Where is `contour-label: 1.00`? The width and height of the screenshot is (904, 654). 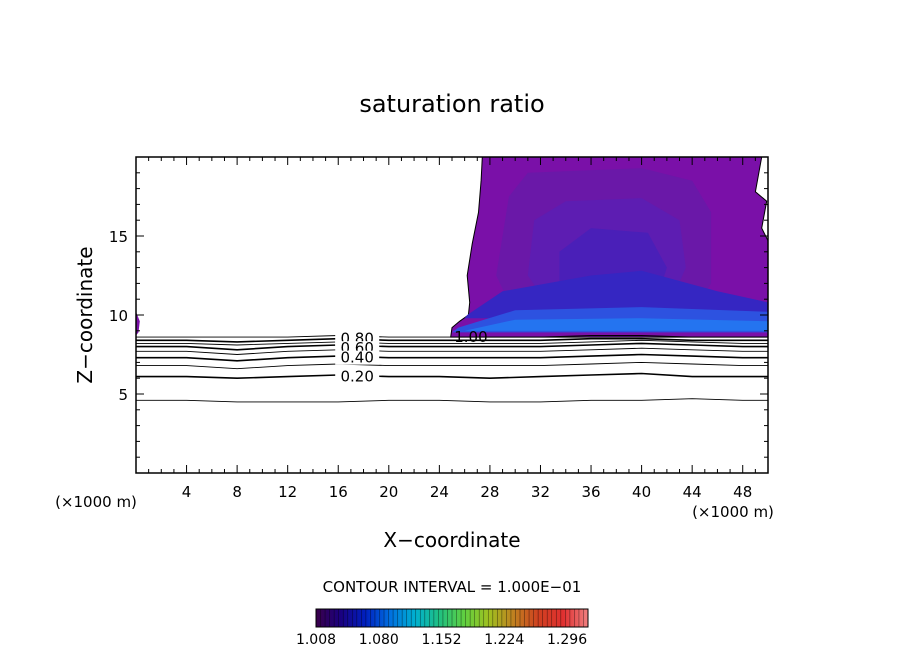
contour-label: 1.00 is located at coordinates (470, 337).